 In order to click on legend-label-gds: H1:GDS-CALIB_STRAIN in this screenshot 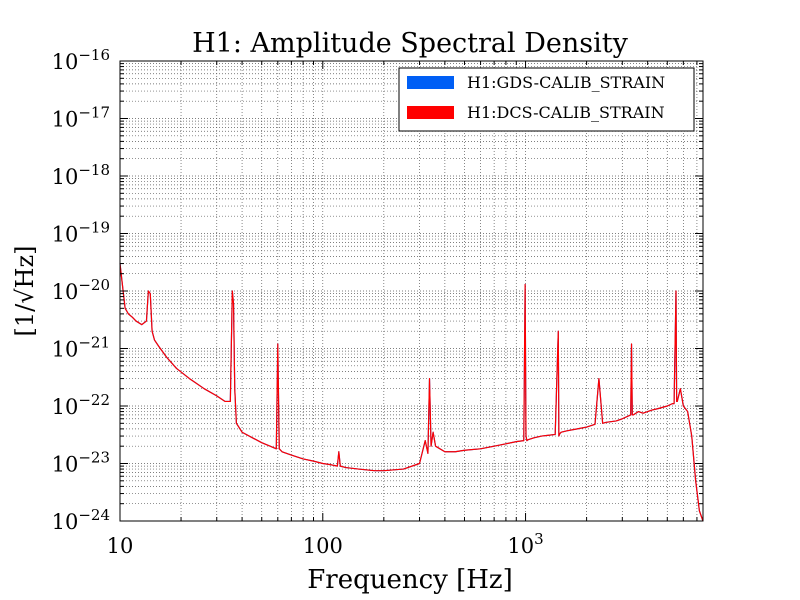, I will do `click(566, 82)`.